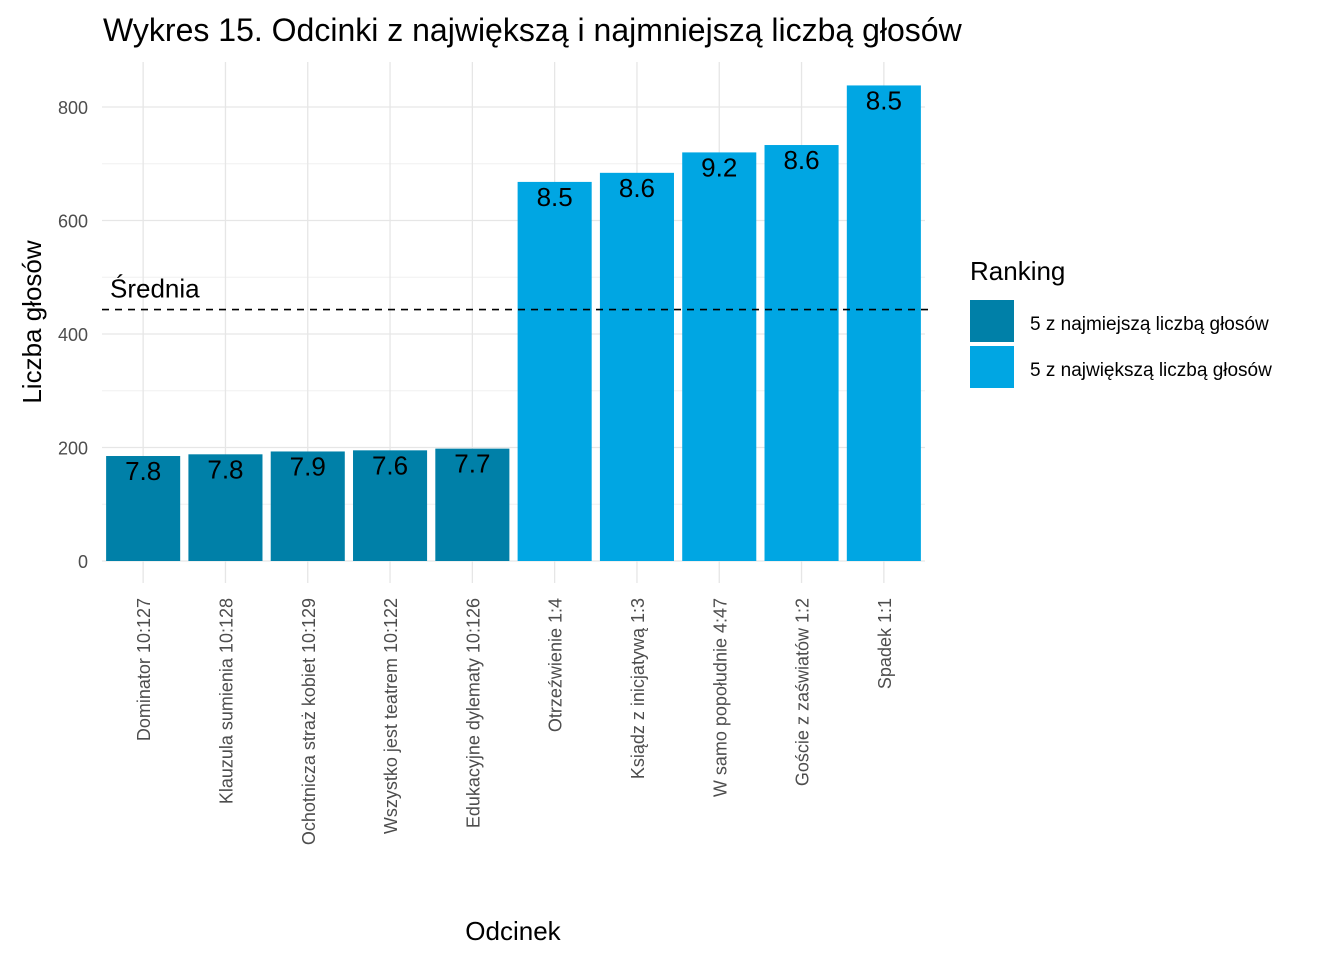 This screenshot has height=960, width=1344. What do you see at coordinates (391, 716) in the screenshot?
I see `x-tick-label: Wszystko jest teatrem 10:122` at bounding box center [391, 716].